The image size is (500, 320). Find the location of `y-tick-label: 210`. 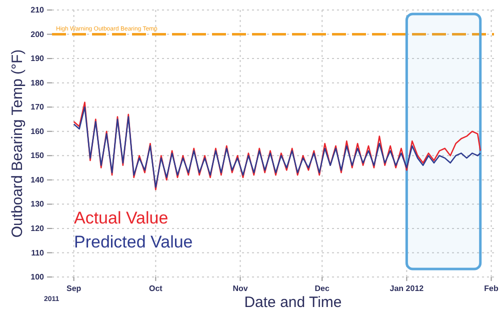

y-tick-label: 210 is located at coordinates (37, 10).